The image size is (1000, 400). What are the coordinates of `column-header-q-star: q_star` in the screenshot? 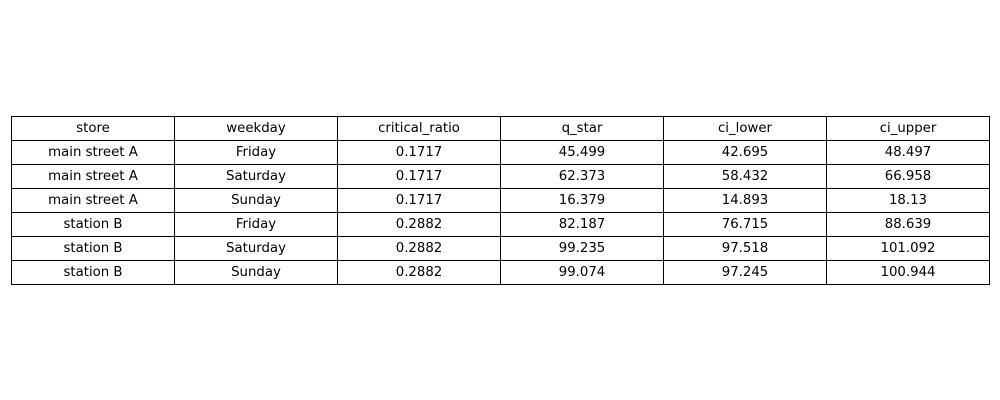 It's located at (582, 128).